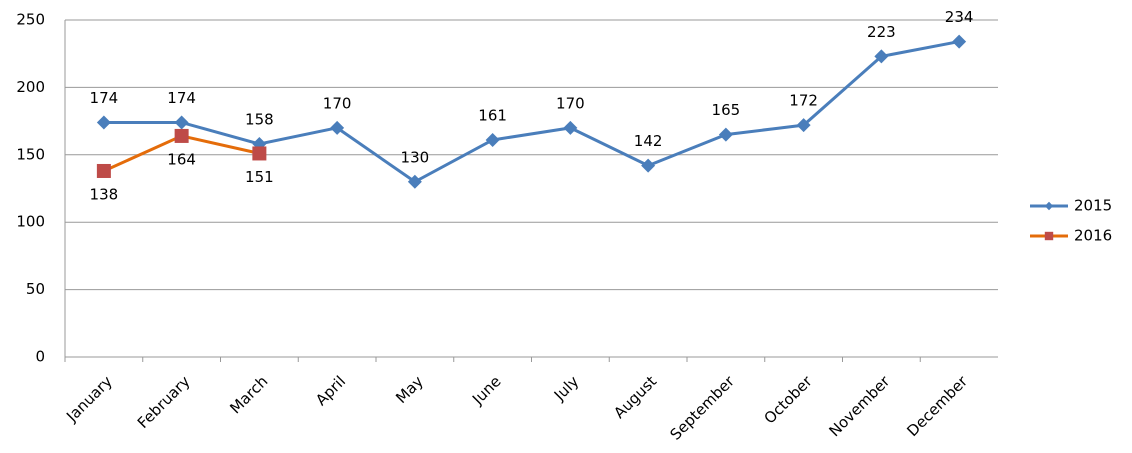 The height and width of the screenshot is (453, 1132). Describe the element at coordinates (409, 389) in the screenshot. I see `x-tick-label: May` at that location.